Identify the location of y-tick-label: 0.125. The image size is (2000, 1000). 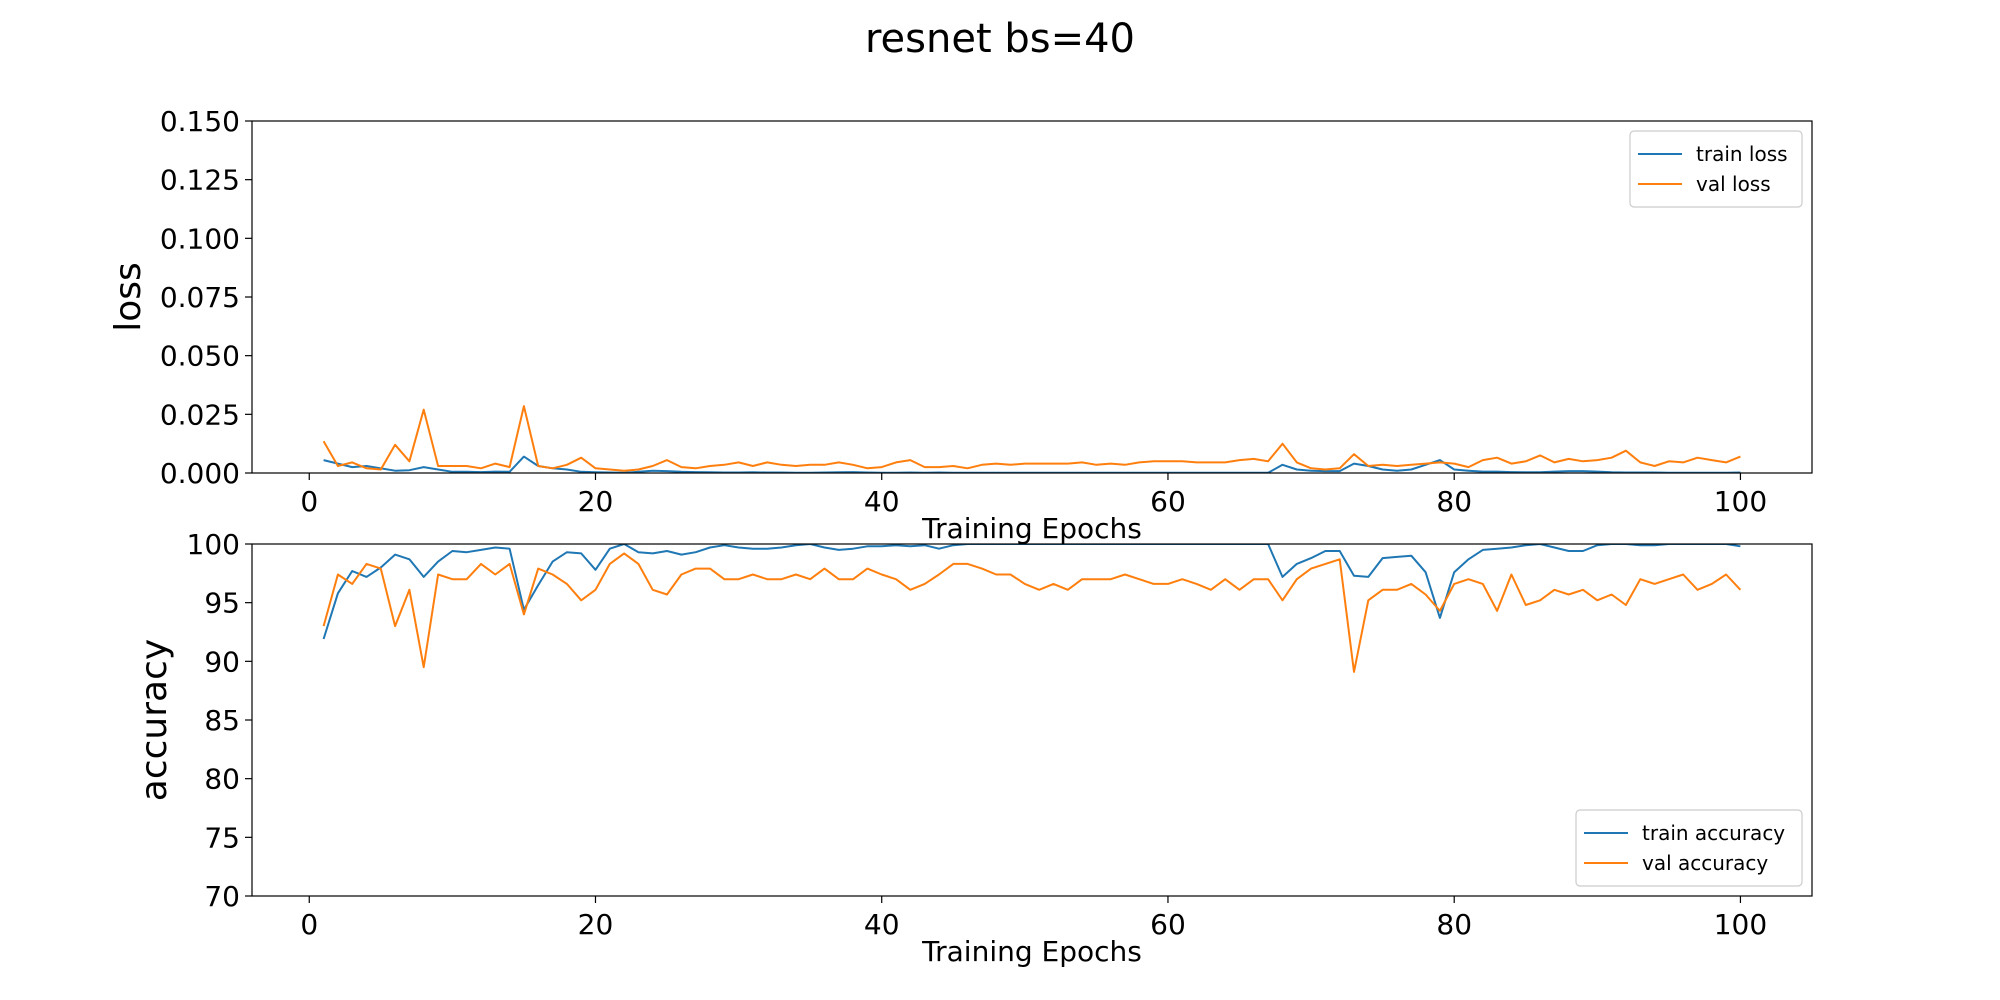
(200, 180).